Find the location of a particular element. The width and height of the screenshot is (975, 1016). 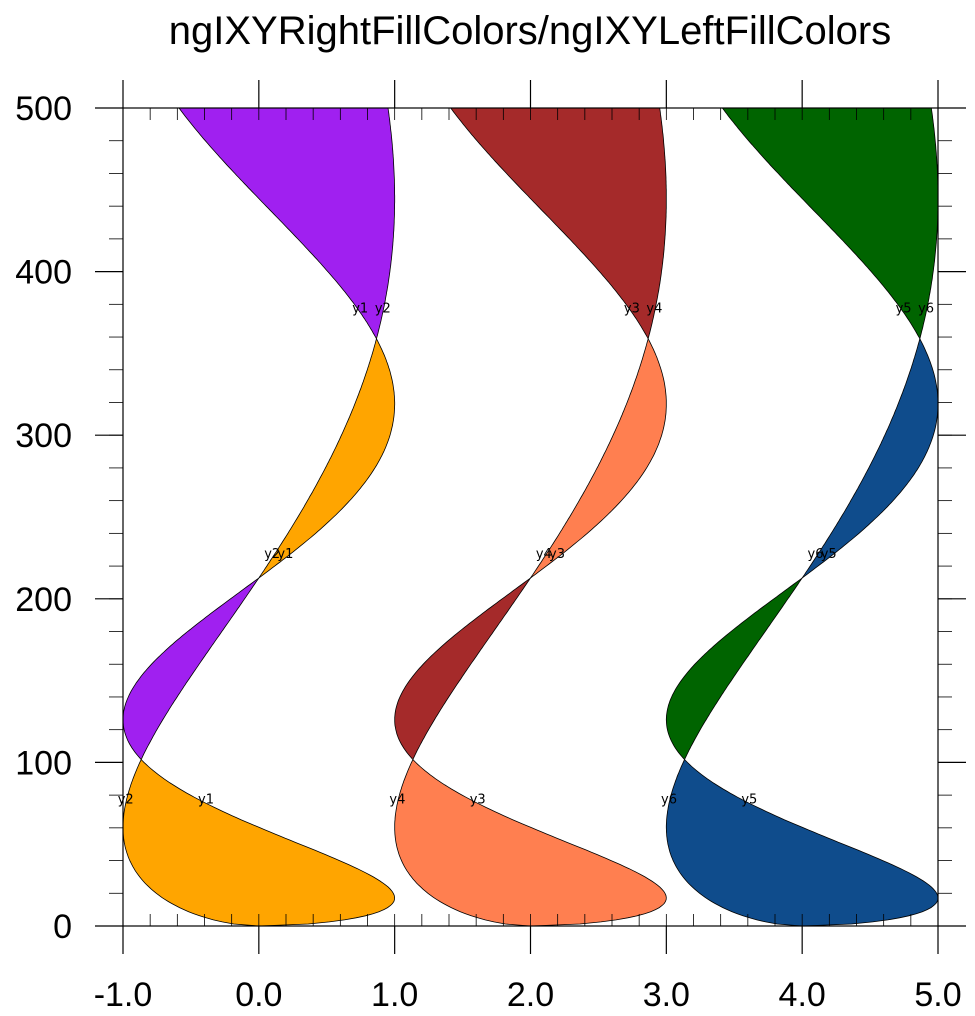

chart-title: ngIXYRightFillColors/ngIXYLeftFillColors is located at coordinates (530, 31).